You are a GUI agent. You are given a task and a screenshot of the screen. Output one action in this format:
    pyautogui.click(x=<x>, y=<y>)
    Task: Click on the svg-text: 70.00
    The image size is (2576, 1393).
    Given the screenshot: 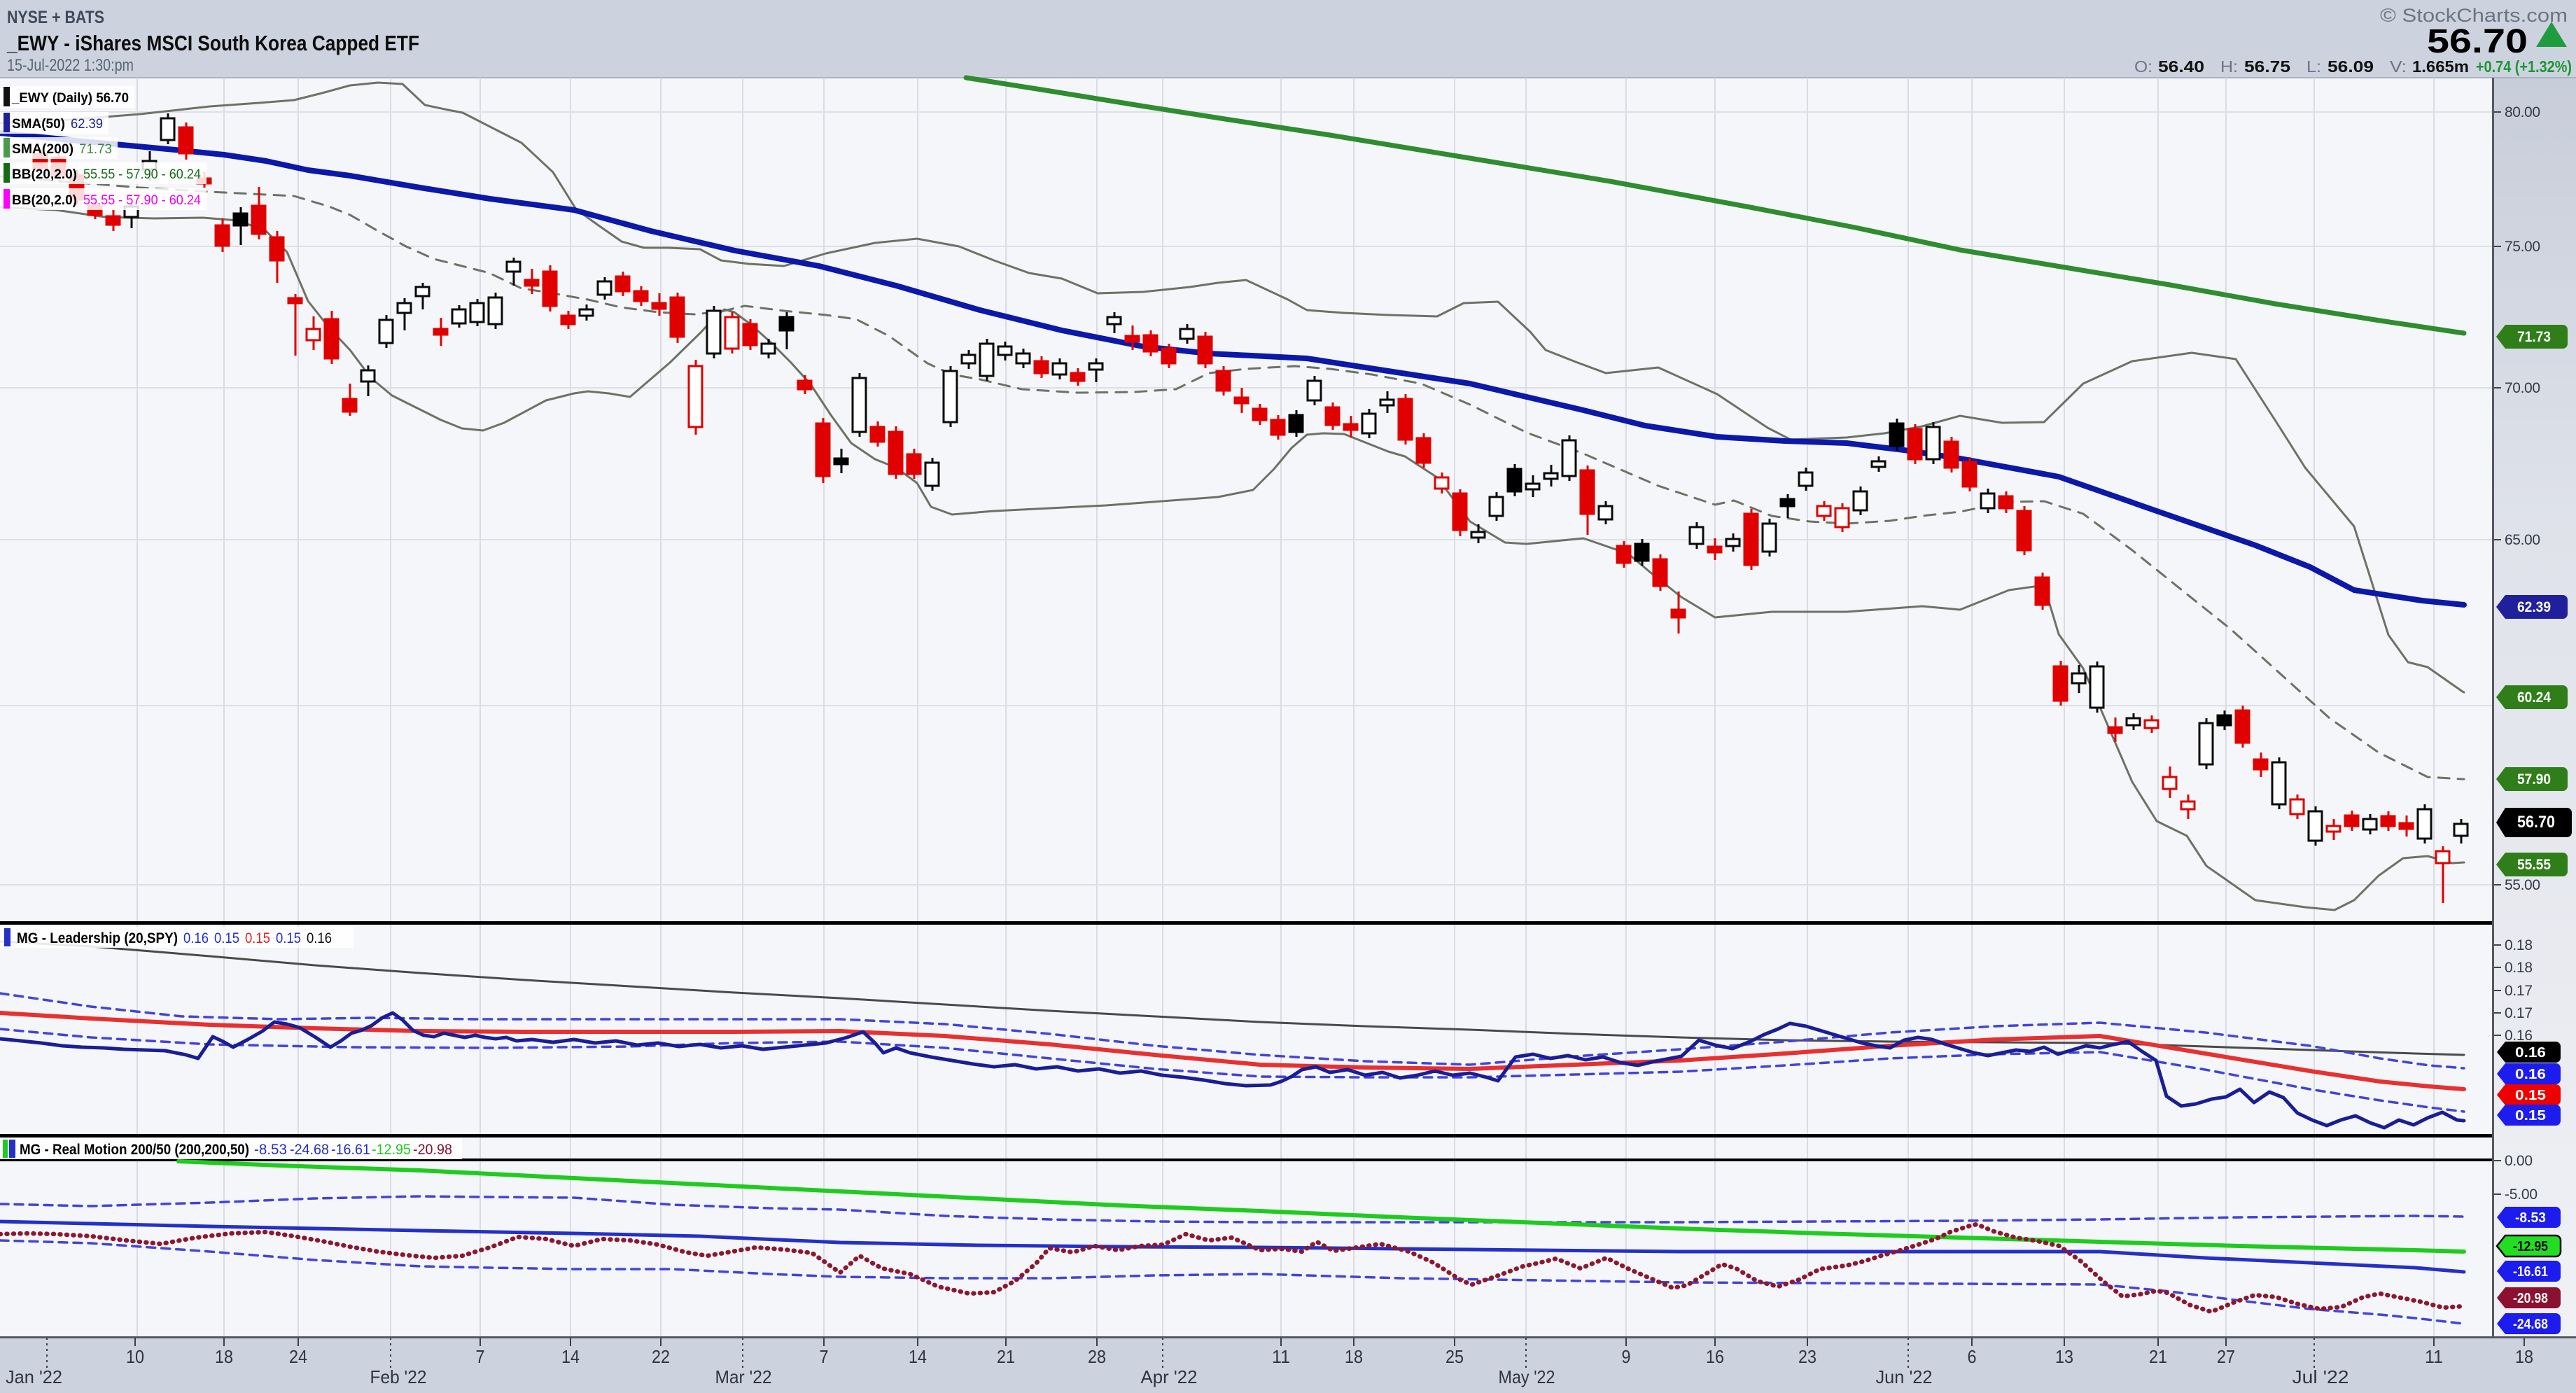 What is the action you would take?
    pyautogui.click(x=2522, y=388)
    